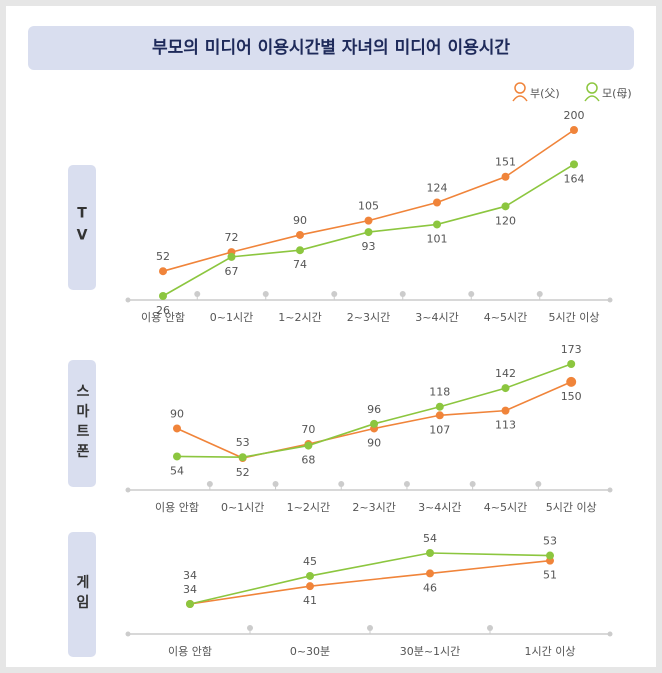  Describe the element at coordinates (550, 651) in the screenshot. I see `x-tick-label: 1시간 이상` at that location.